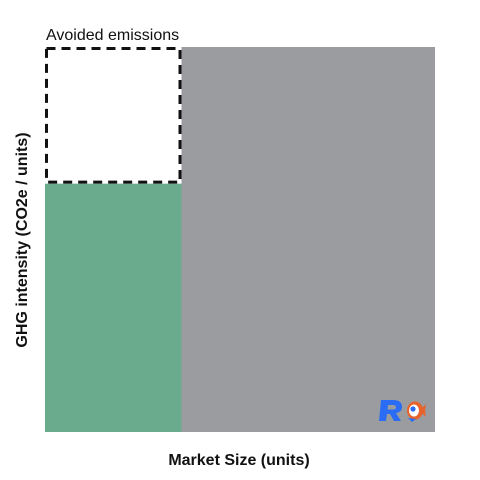 This screenshot has height=480, width=480. What do you see at coordinates (238, 460) in the screenshot?
I see `x-axis-title: Market Size (units)` at bounding box center [238, 460].